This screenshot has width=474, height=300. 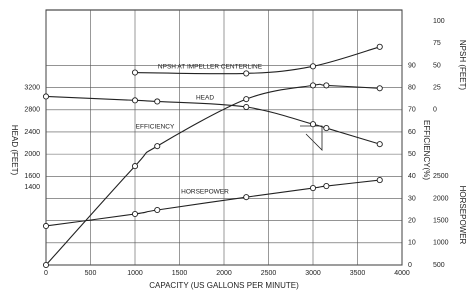 I want to click on series-label: EFFICIENCY, so click(x=155, y=127).